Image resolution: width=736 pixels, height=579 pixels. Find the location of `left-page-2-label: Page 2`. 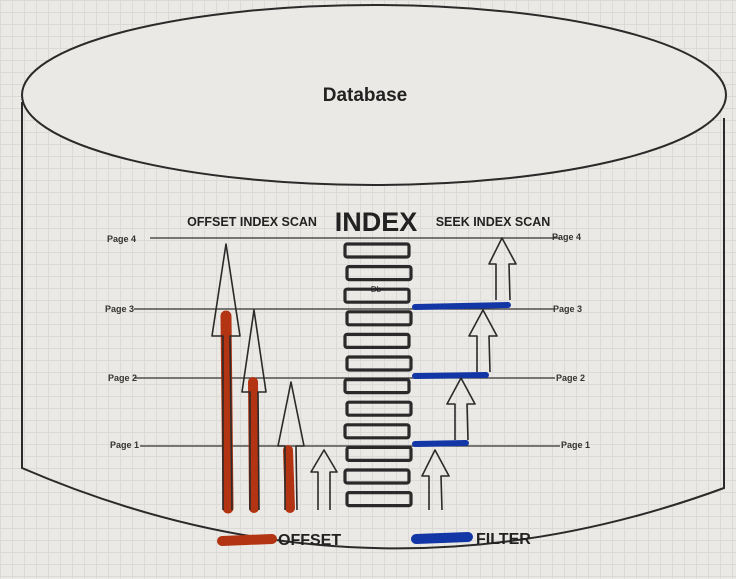

left-page-2-label: Page 2 is located at coordinates (122, 378).